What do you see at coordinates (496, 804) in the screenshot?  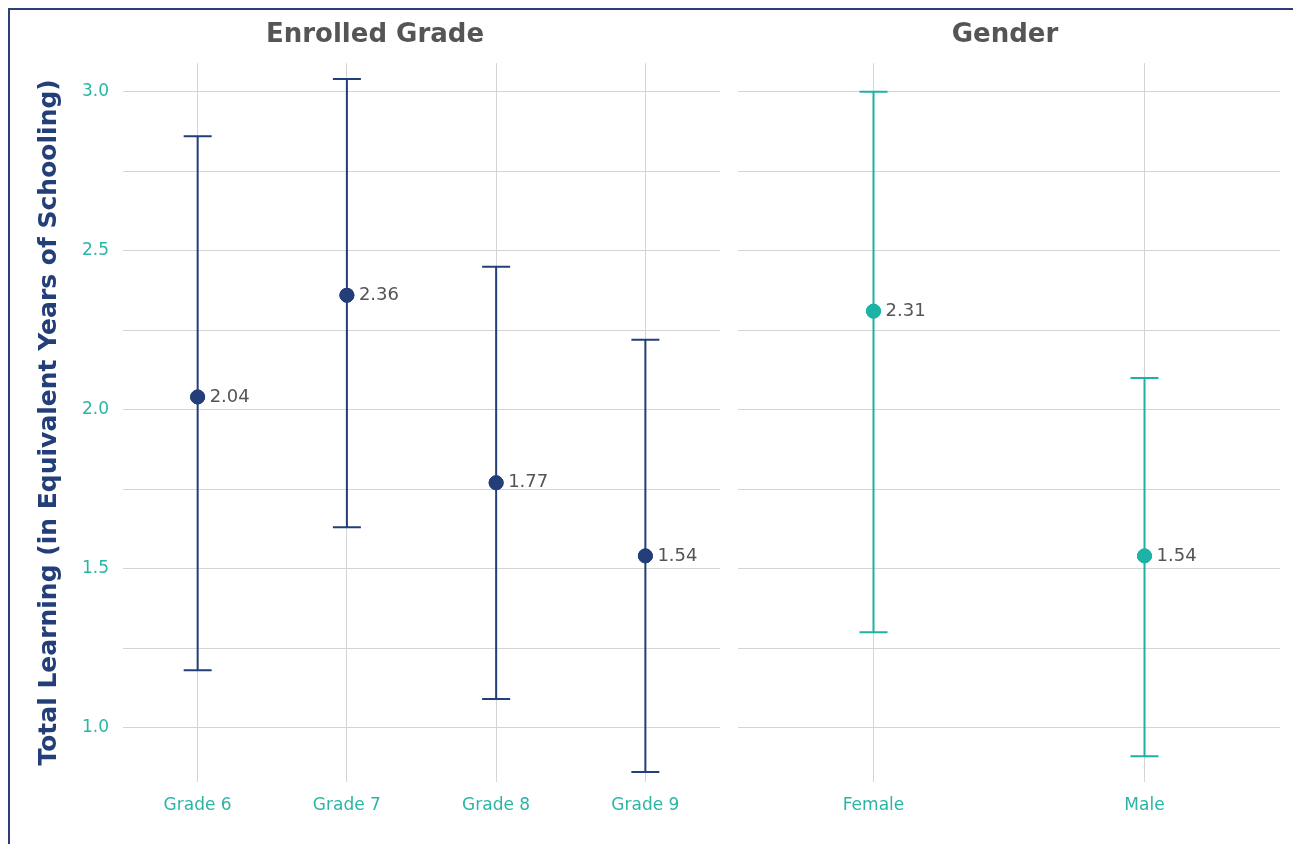 I see `x-tick-label: Grade 8` at bounding box center [496, 804].